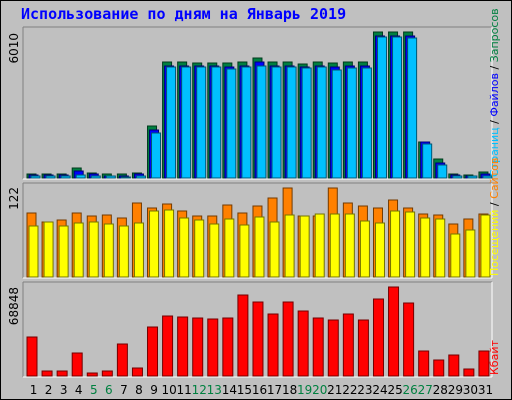 The image size is (512, 400). Describe the element at coordinates (440, 248) in the screenshot. I see `bar-visits-series1-day28` at that location.